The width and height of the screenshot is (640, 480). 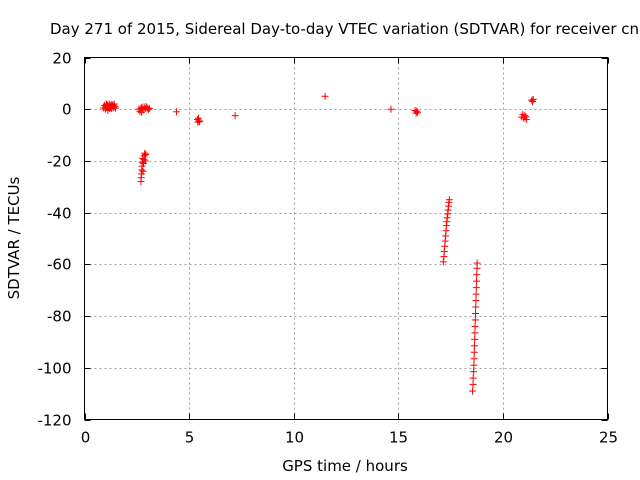 I want to click on x-tick-label: 20, so click(x=503, y=438).